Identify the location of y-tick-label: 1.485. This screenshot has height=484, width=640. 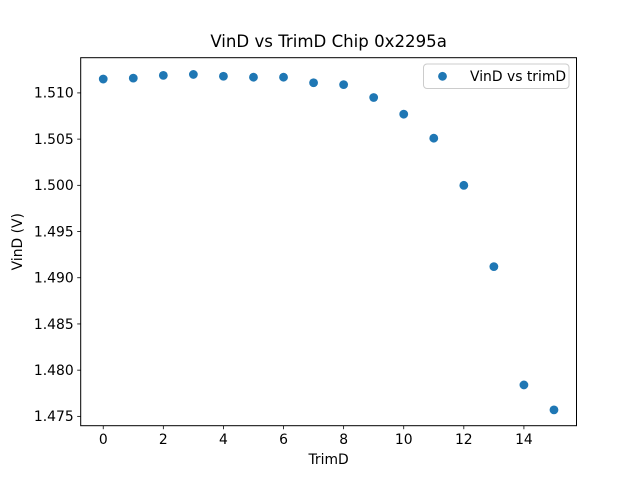
(54, 325).